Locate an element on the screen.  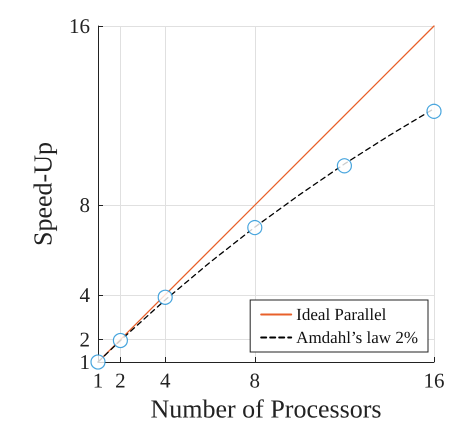
x-tick-label: 8 is located at coordinates (255, 380).